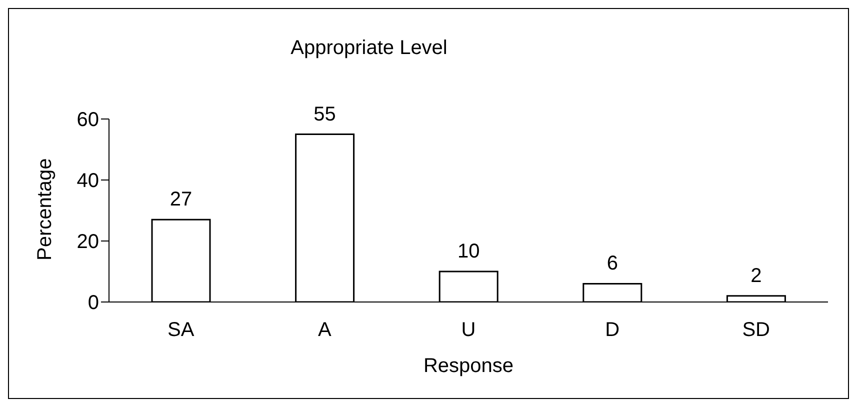 The width and height of the screenshot is (857, 407). Describe the element at coordinates (87, 242) in the screenshot. I see `y-tick-label: 20` at that location.